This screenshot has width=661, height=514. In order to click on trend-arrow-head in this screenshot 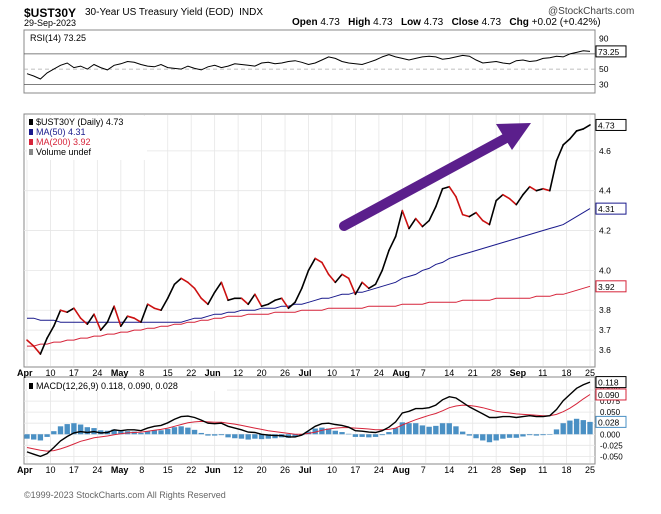, I will do `click(513, 136)`.